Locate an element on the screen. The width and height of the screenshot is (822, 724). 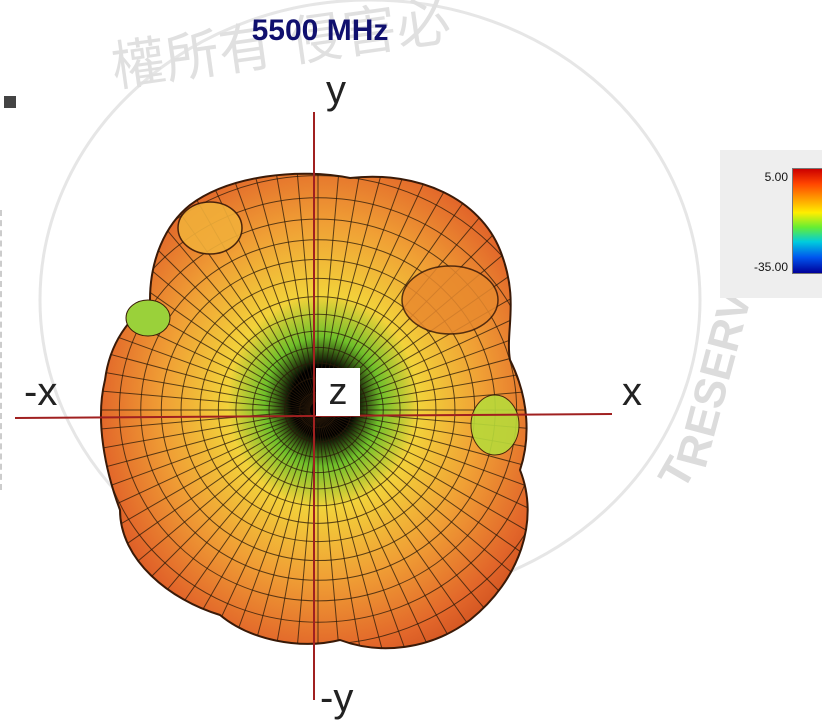
right-green-lobe is located at coordinates (495, 425).